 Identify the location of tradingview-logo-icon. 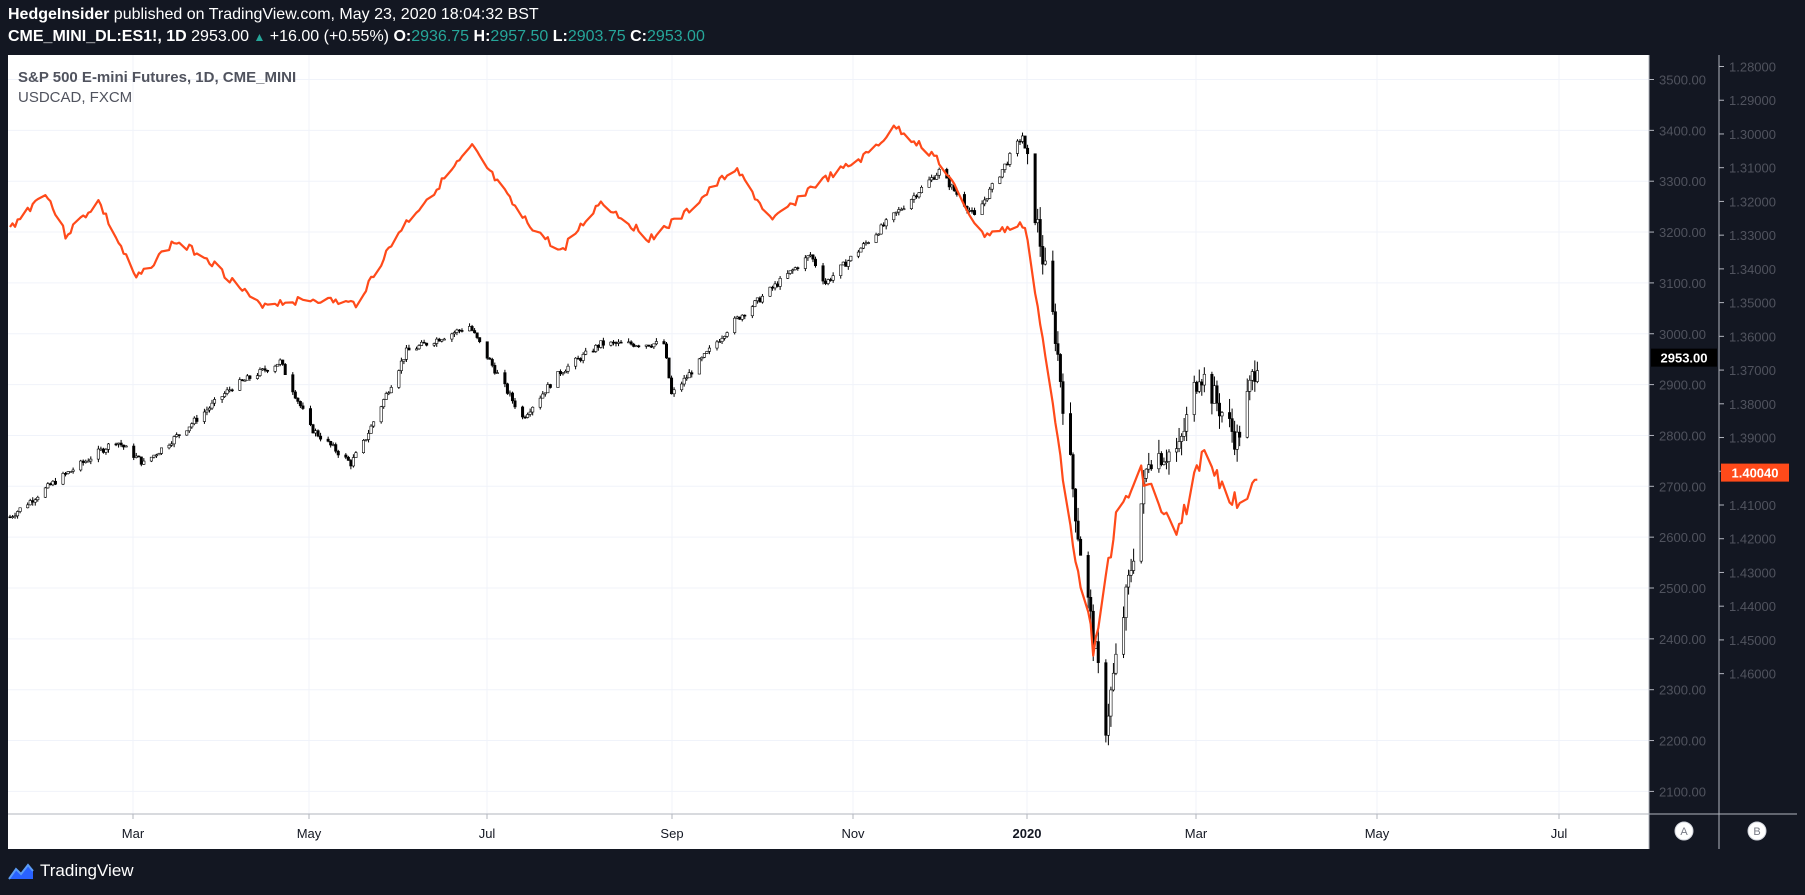
(21, 871).